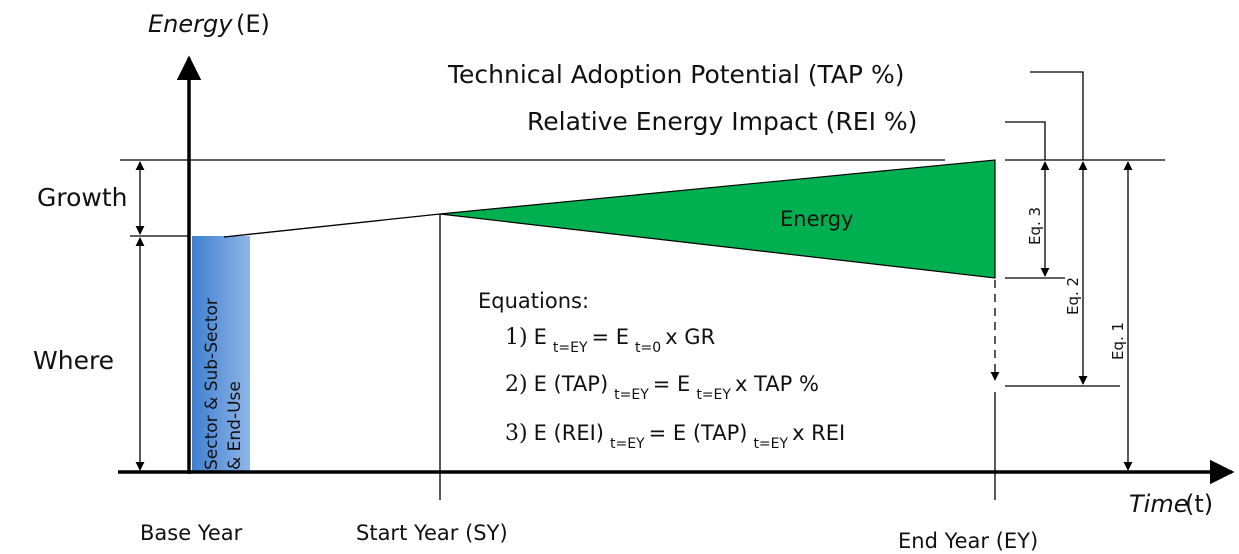  I want to click on bar, so click(221, 354).